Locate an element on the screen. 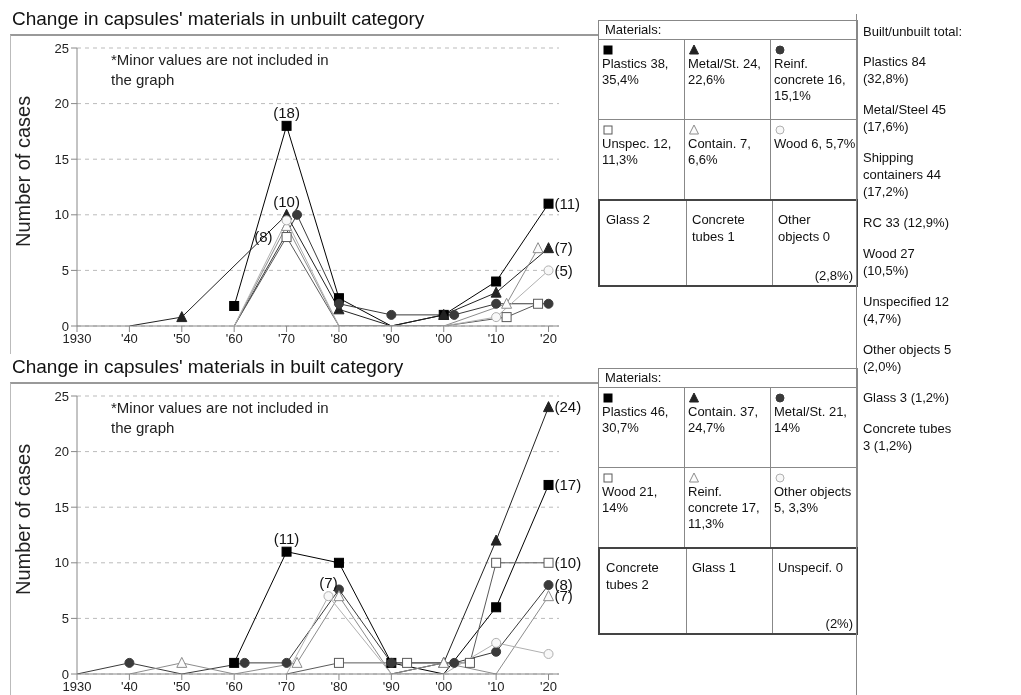 The height and width of the screenshot is (695, 1021). text: RC 33 (12,9%) is located at coordinates (906, 222).